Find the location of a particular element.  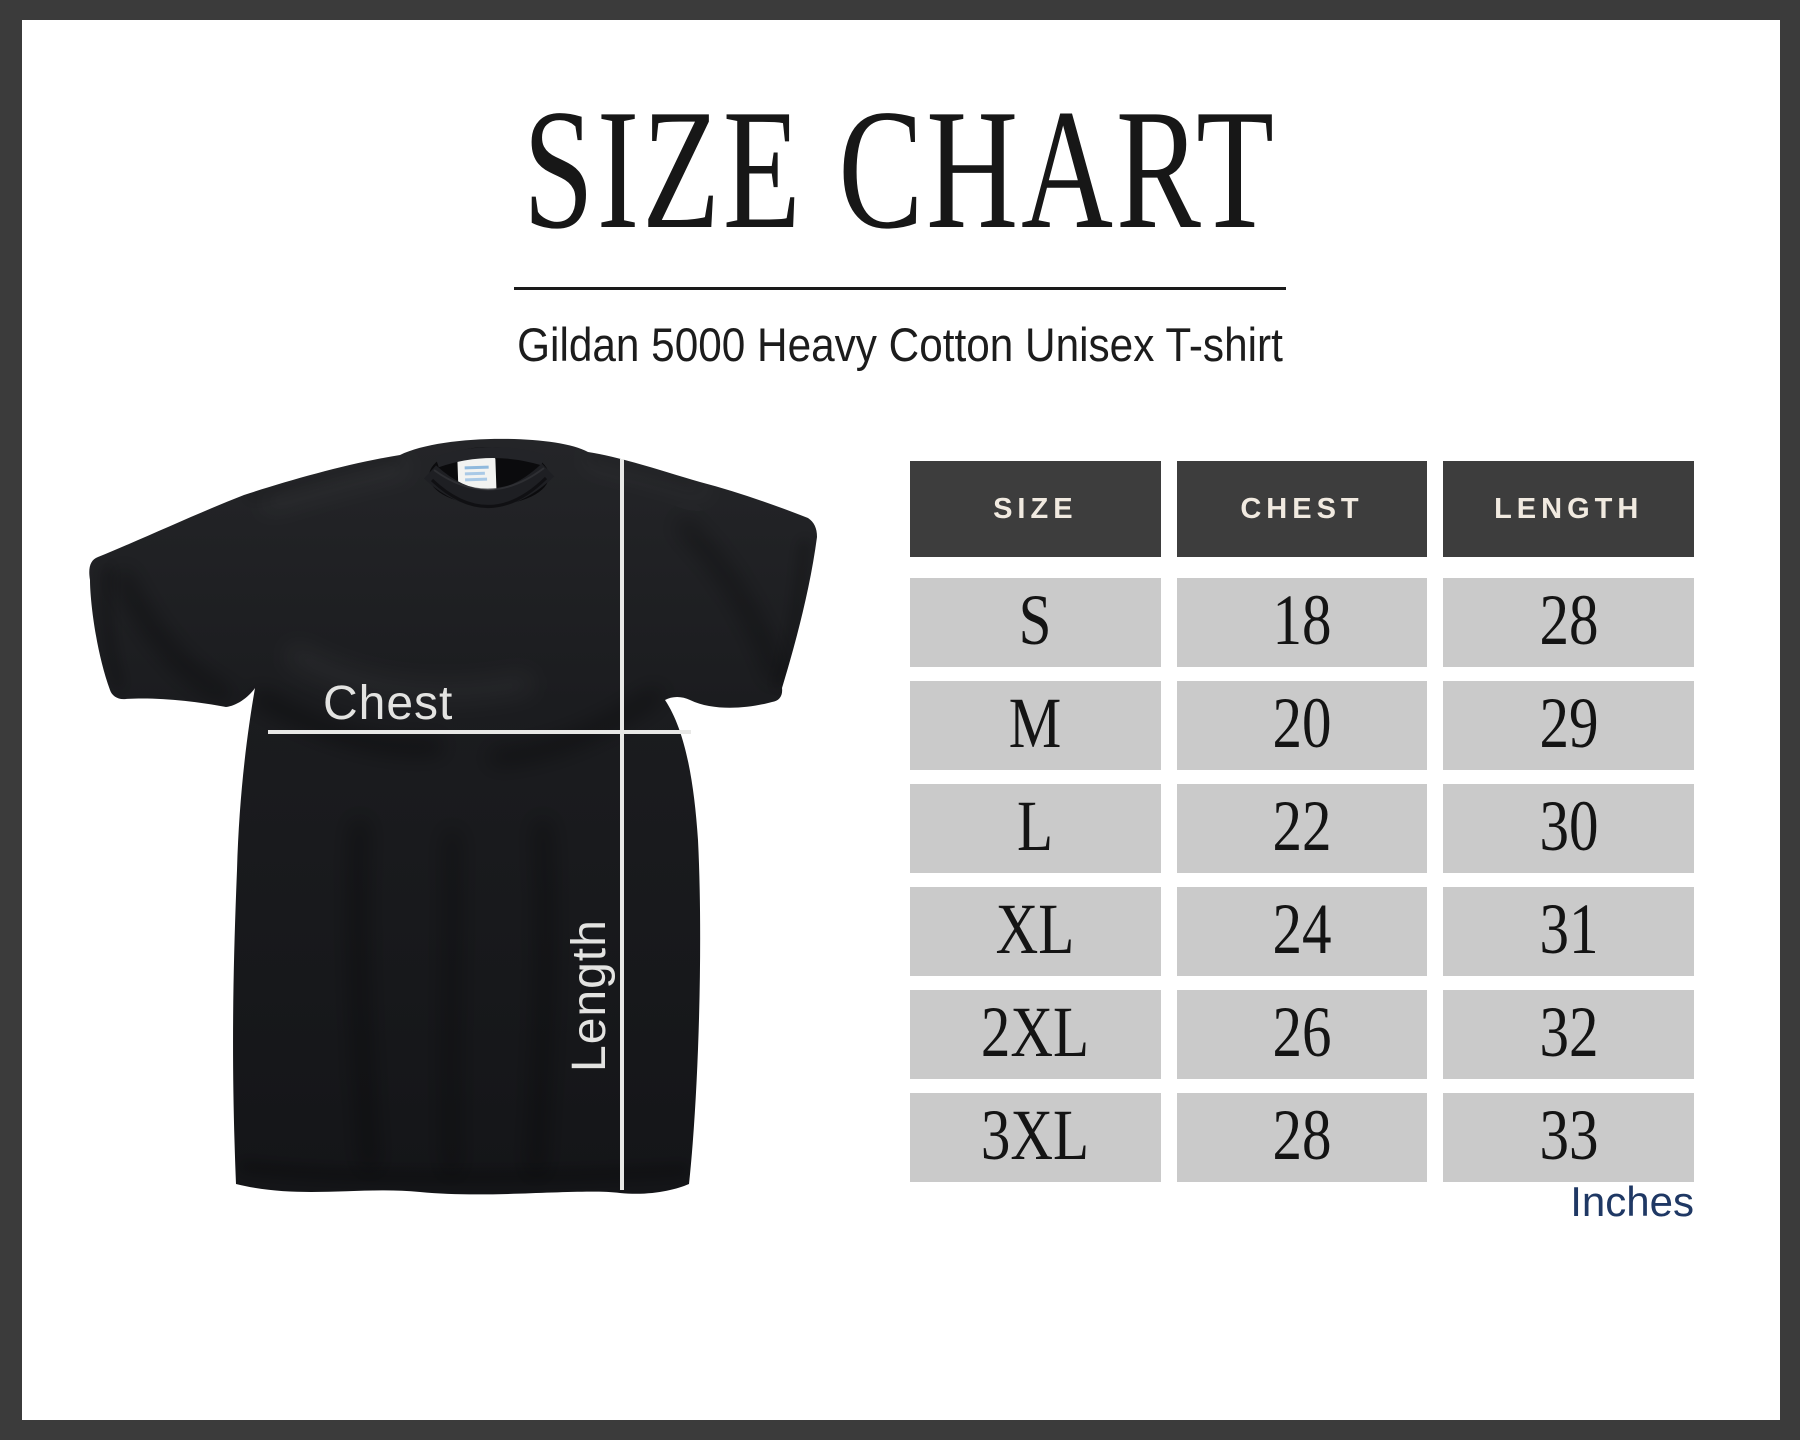

chest-label: Chest is located at coordinates (388, 703).